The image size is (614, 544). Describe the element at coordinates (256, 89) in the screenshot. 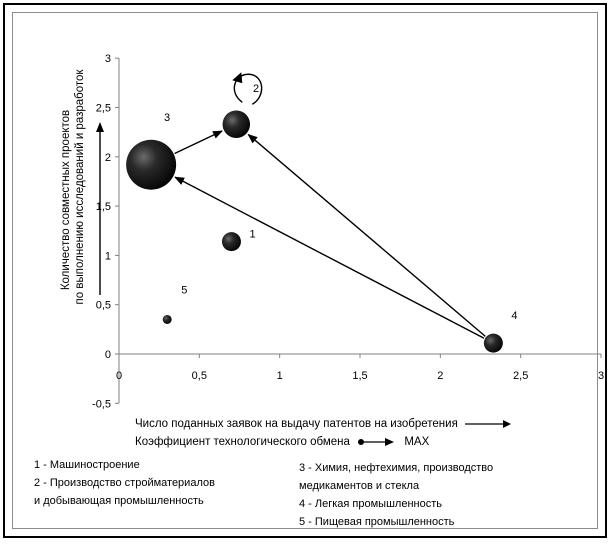

I see `bubble-label-2: 2` at that location.